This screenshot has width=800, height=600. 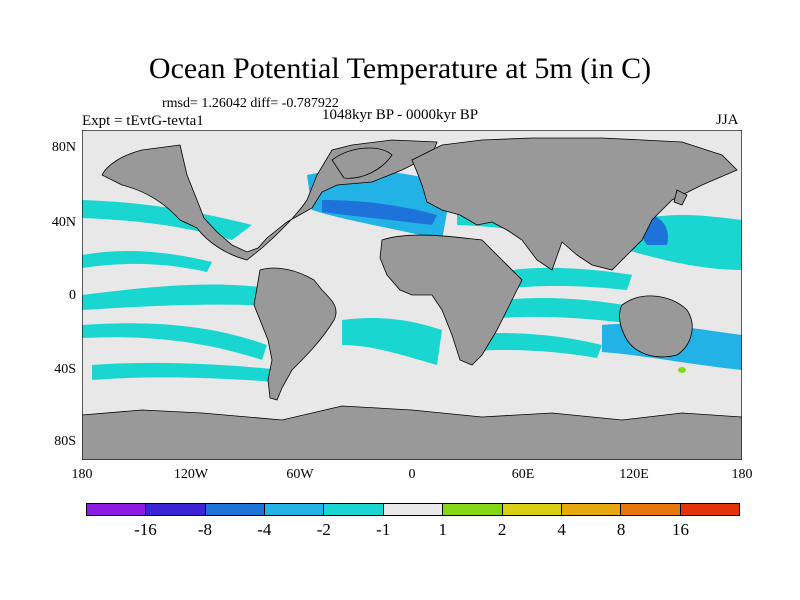 I want to click on lon-label-180w: 180, so click(x=82, y=474).